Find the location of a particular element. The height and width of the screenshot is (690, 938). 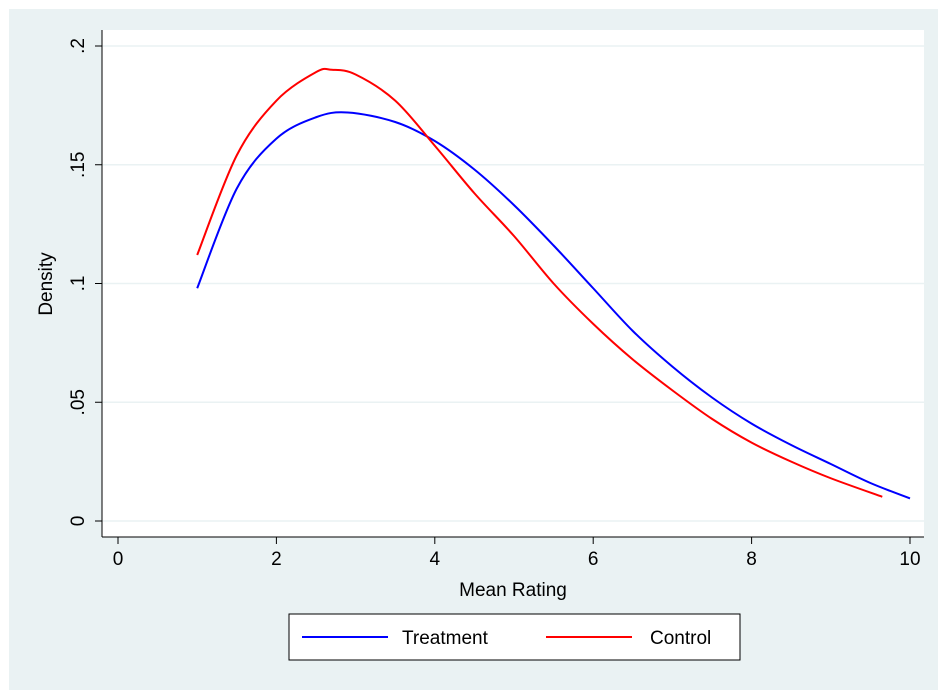

legend-label-control: Control is located at coordinates (680, 638).